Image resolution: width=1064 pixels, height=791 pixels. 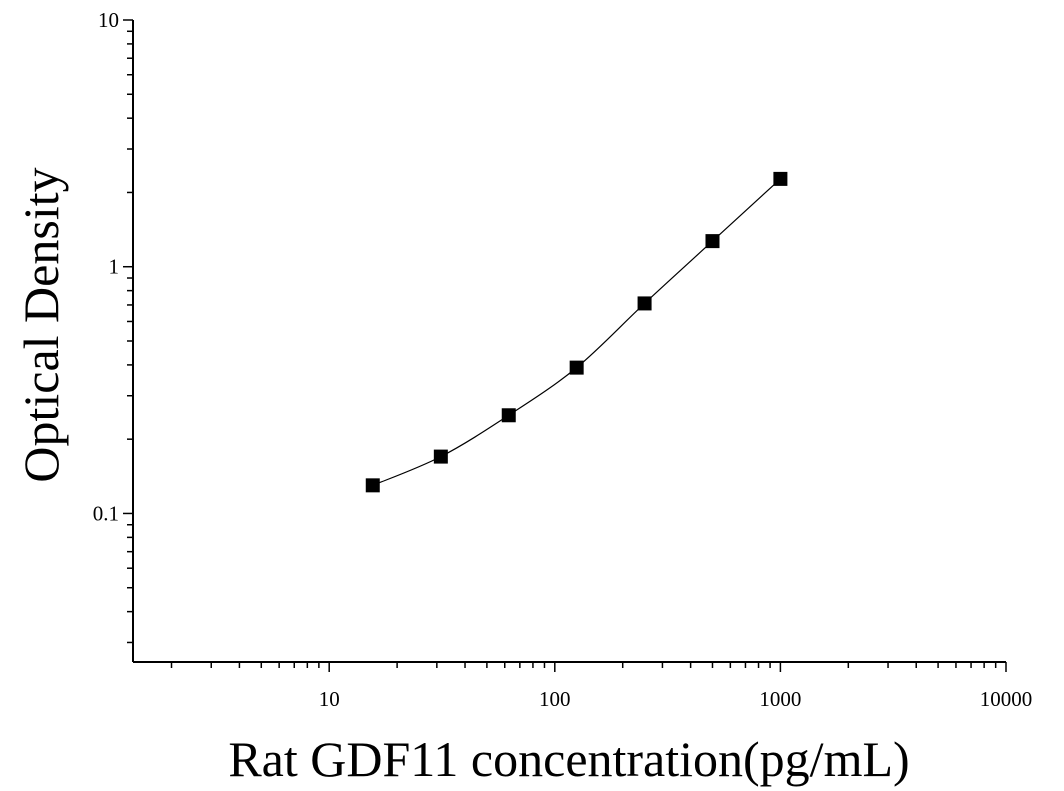 I want to click on x-tick-label: 1000, so click(x=780, y=699).